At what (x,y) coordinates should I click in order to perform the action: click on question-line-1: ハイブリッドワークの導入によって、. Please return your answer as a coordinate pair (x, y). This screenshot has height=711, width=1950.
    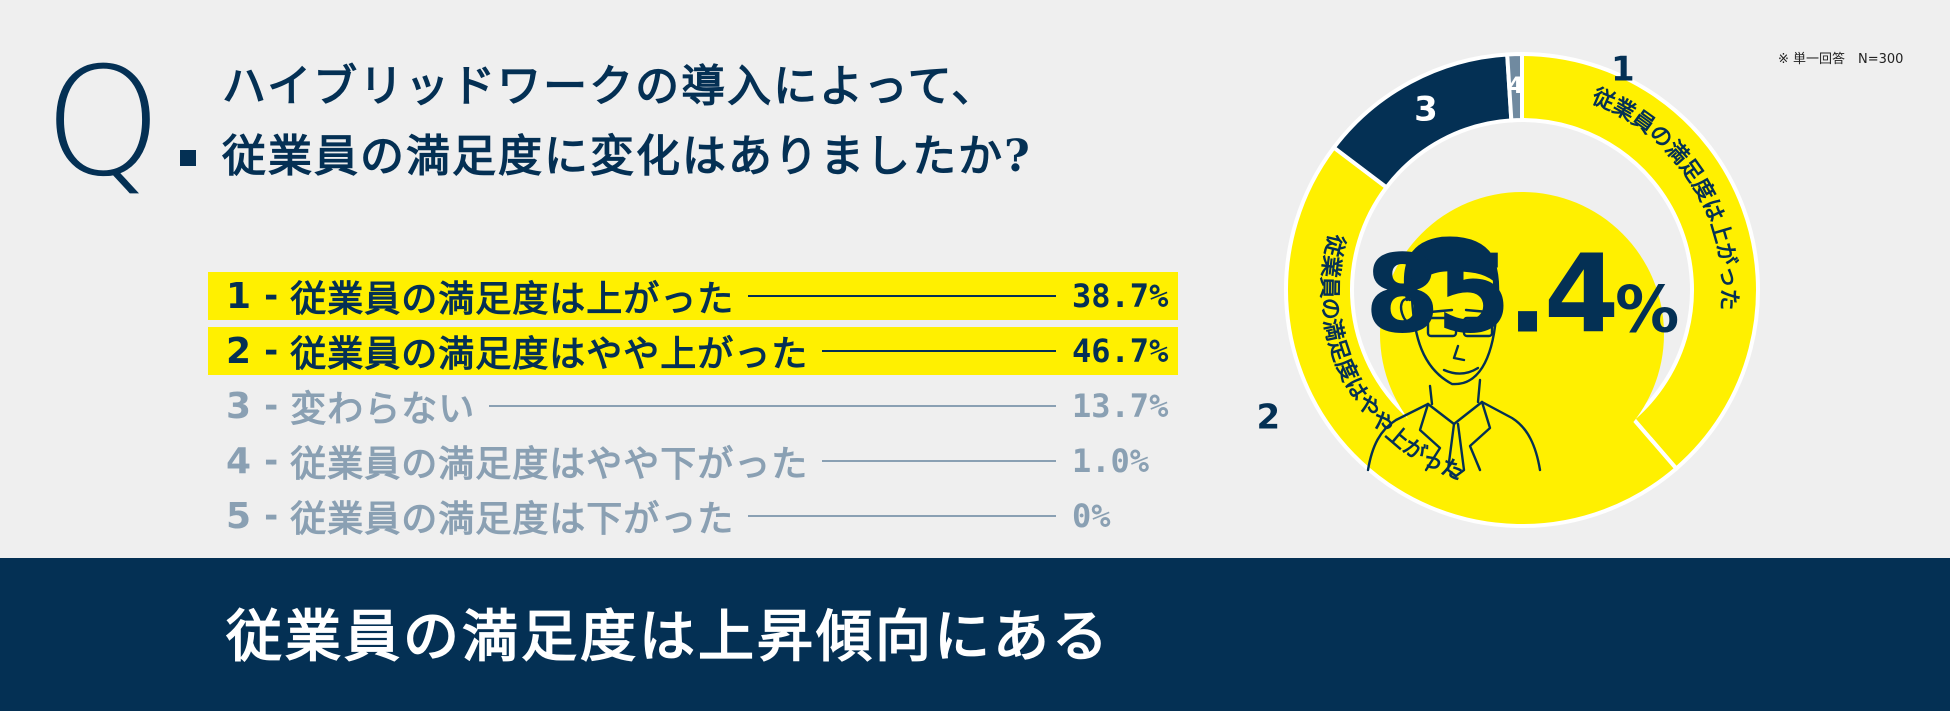
    Looking at the image, I should click on (610, 86).